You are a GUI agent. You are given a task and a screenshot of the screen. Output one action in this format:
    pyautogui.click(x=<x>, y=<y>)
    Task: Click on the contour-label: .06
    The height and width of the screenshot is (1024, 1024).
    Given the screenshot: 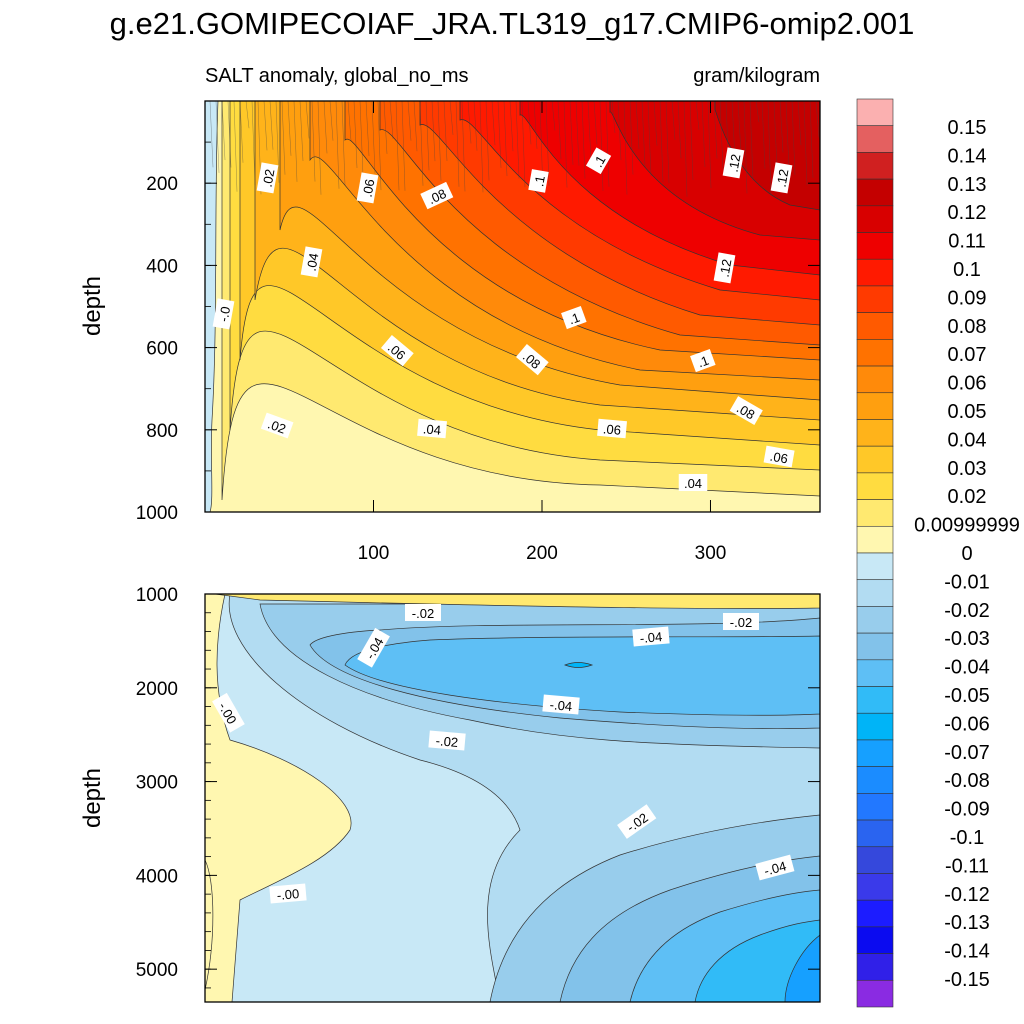 What is the action you would take?
    pyautogui.click(x=612, y=428)
    